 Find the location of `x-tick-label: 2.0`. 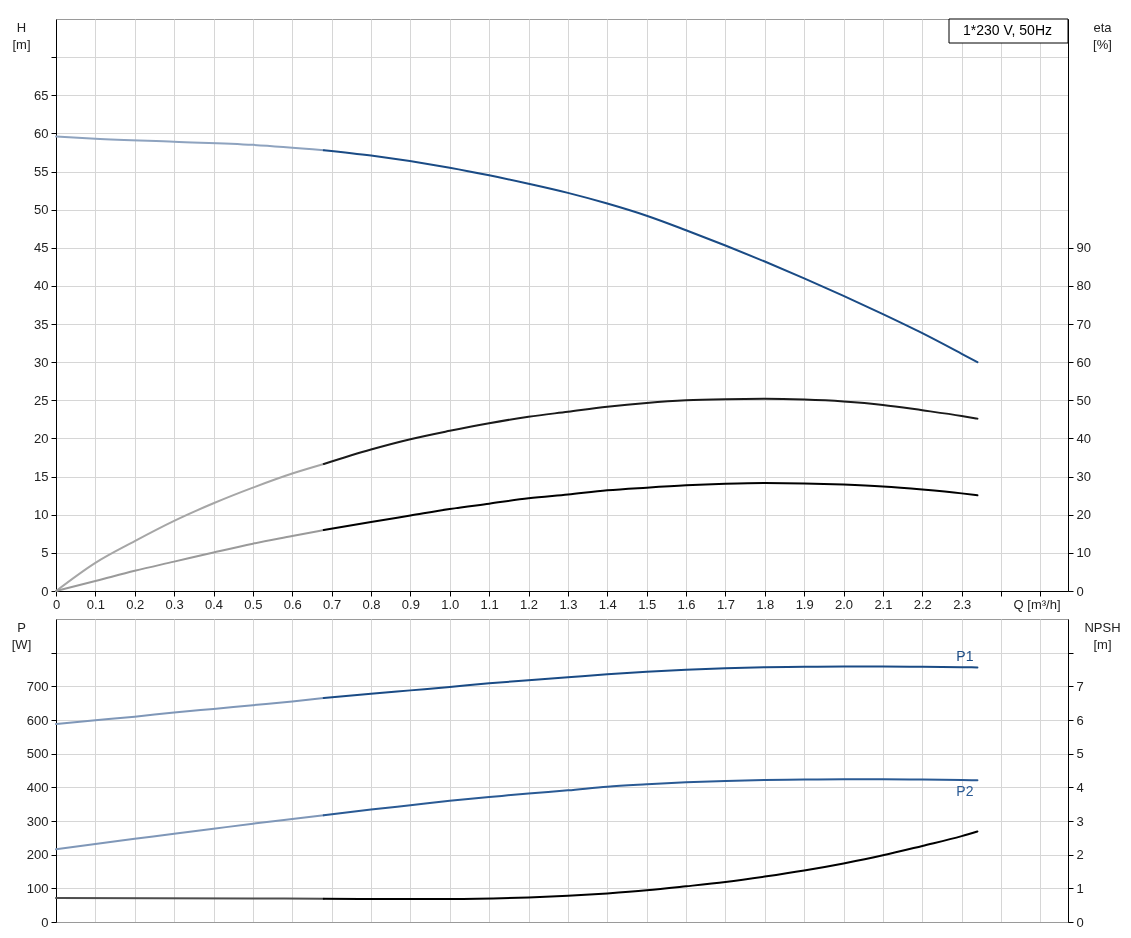

x-tick-label: 2.0 is located at coordinates (844, 604).